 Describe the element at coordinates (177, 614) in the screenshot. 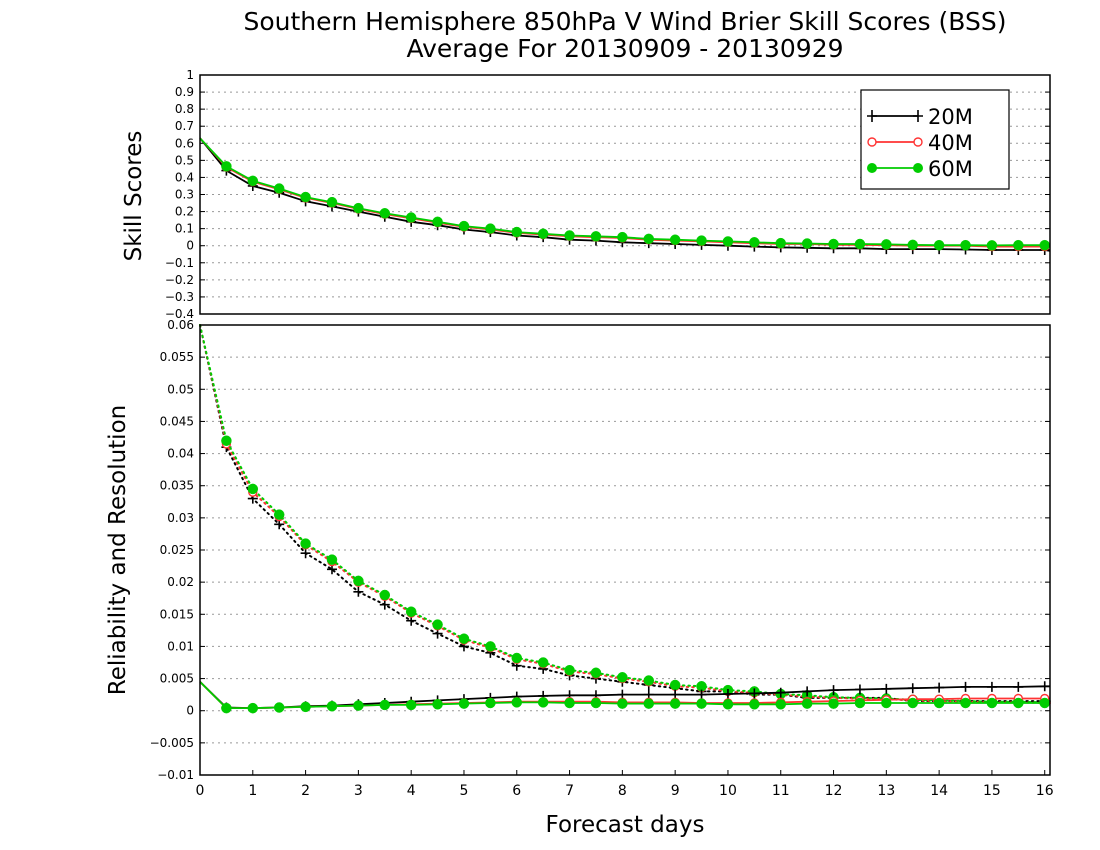

I see `rr-ytick-label: 0.015` at that location.